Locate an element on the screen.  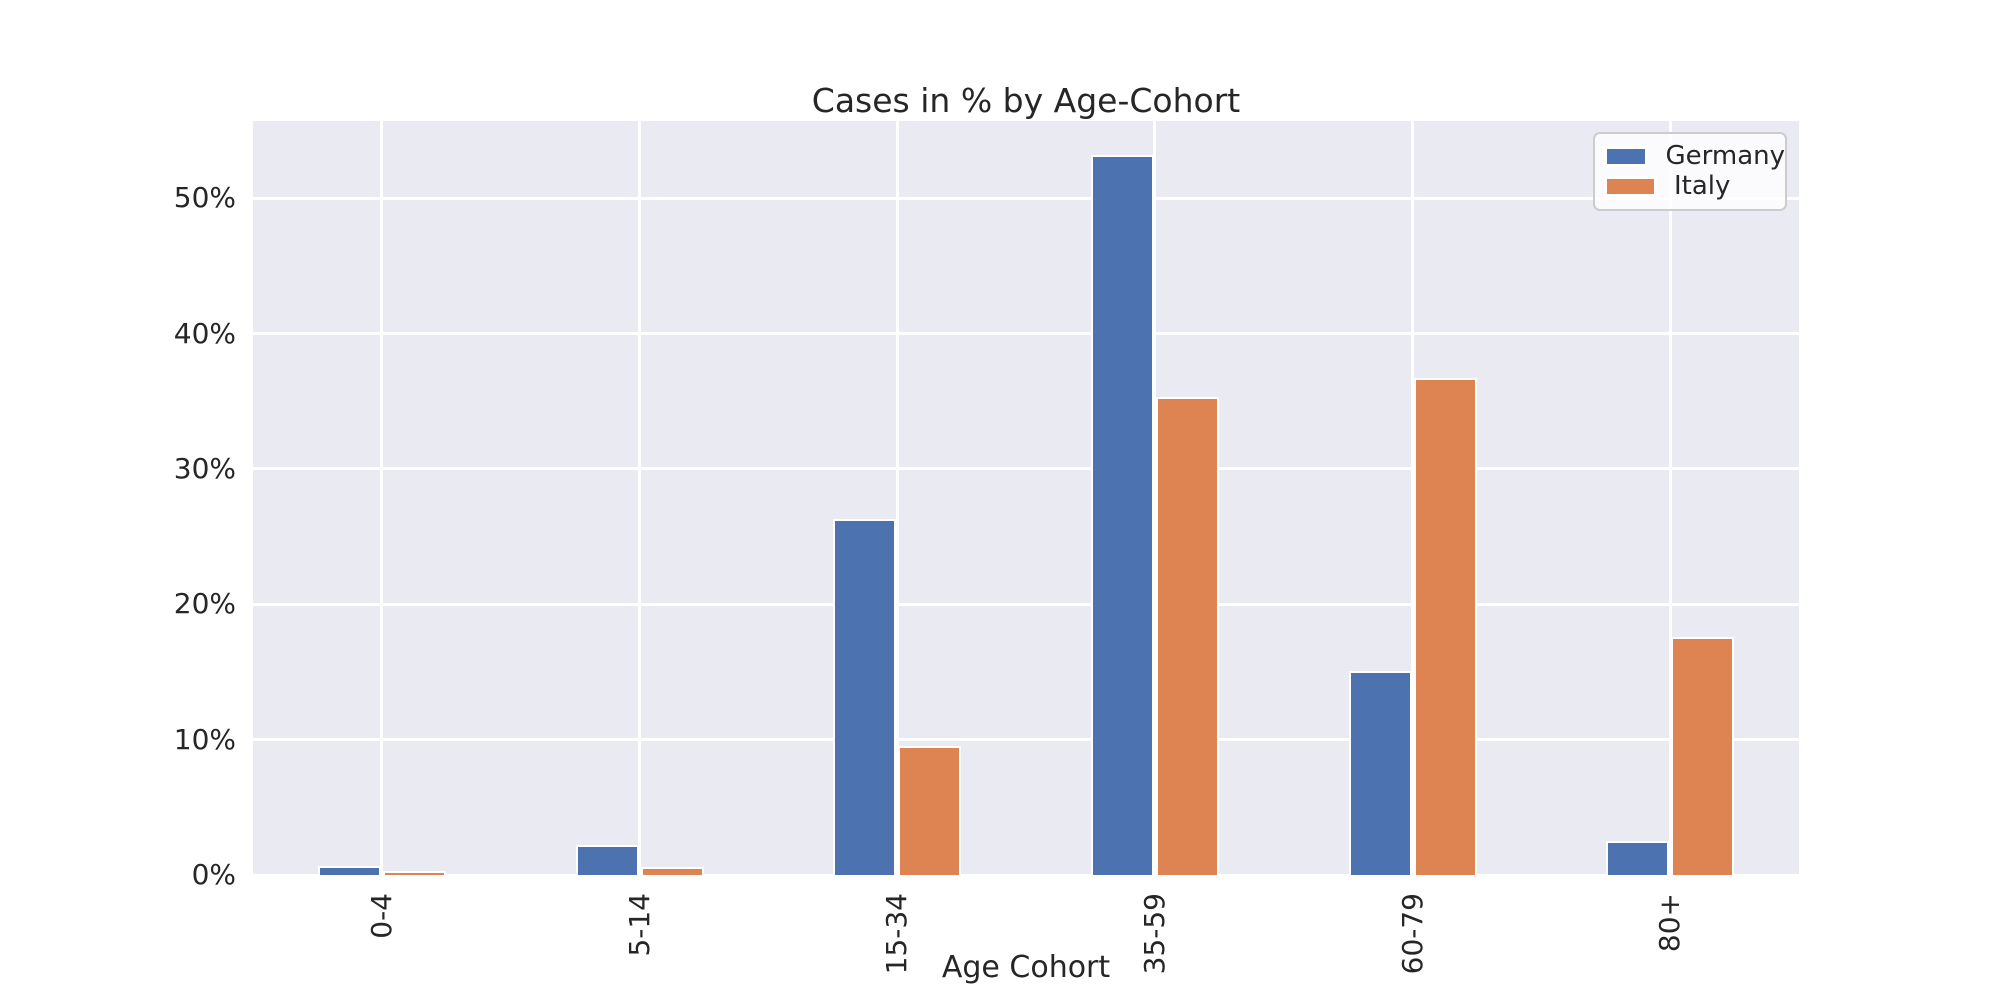
v-gridline-80+ is located at coordinates (1670, 498).